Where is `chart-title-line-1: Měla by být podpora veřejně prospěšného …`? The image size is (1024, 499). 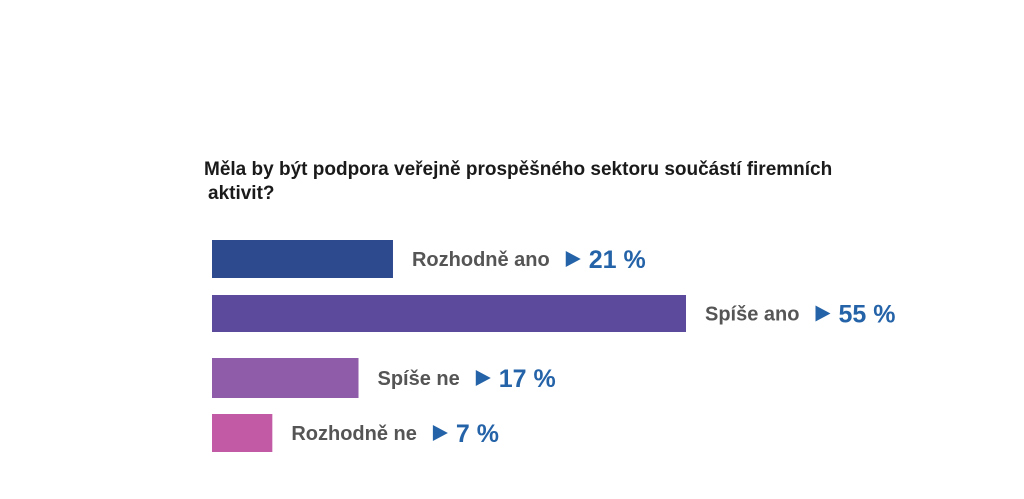
chart-title-line-1: Měla by být podpora veřejně prospěšného … is located at coordinates (518, 169).